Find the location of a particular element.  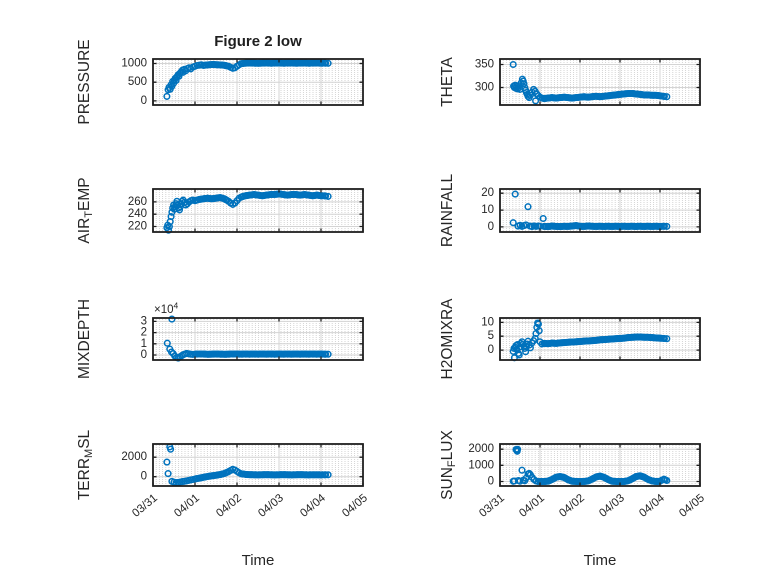

y-tick-label: 1 is located at coordinates (144, 344).